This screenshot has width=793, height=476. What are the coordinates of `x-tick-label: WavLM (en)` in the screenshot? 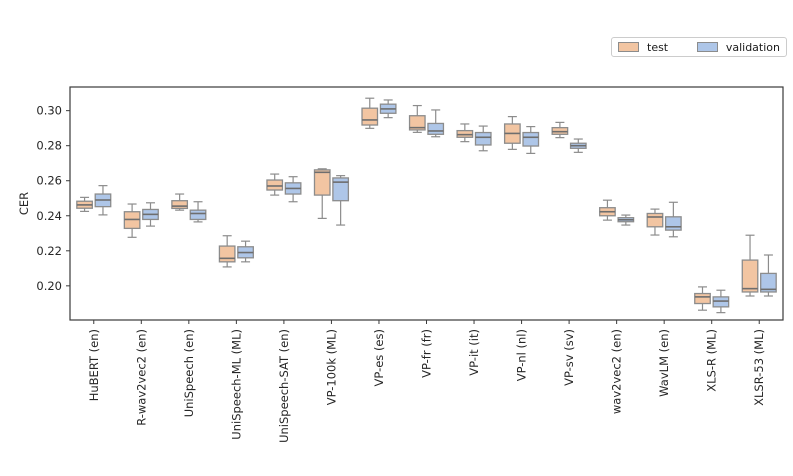 It's located at (664, 363).